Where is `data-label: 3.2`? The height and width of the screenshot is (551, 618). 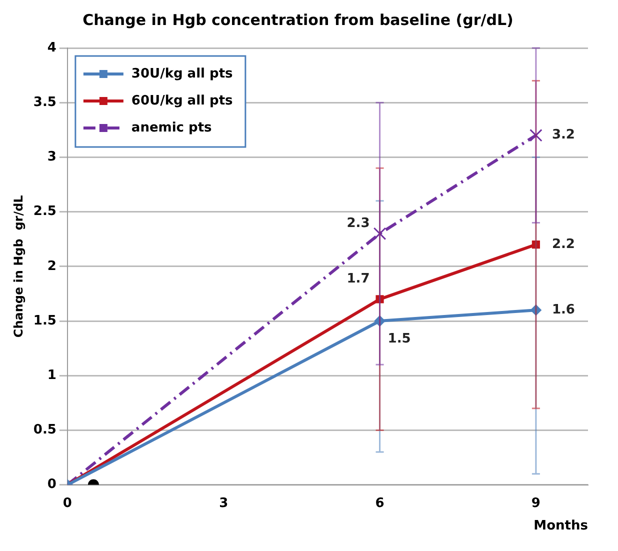 data-label: 3.2 is located at coordinates (563, 135).